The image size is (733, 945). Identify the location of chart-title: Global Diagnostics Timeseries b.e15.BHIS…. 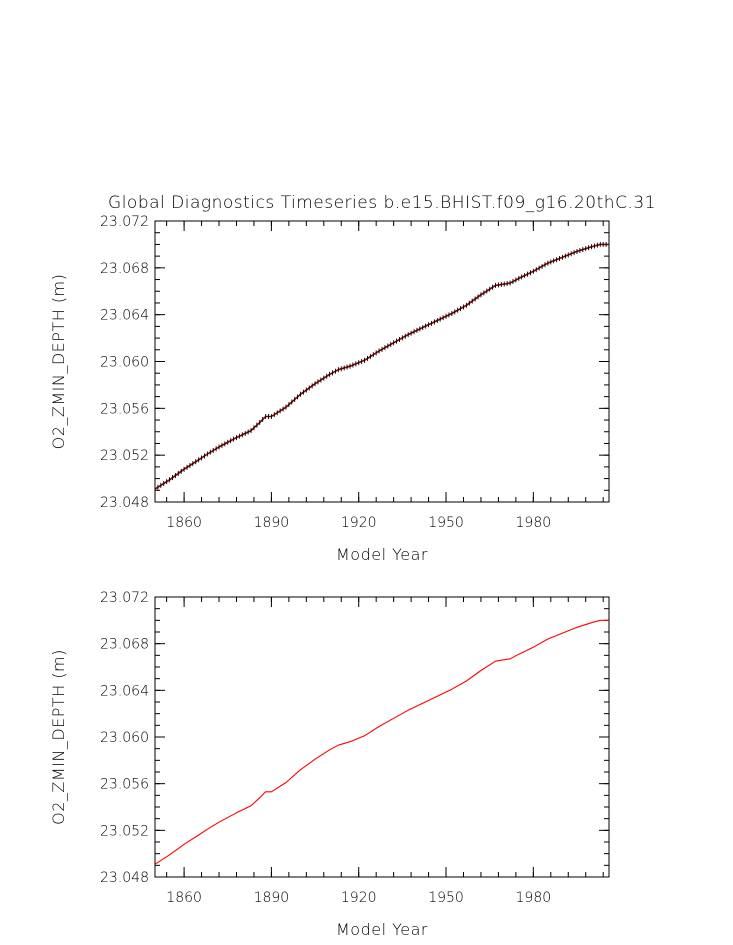
(382, 203).